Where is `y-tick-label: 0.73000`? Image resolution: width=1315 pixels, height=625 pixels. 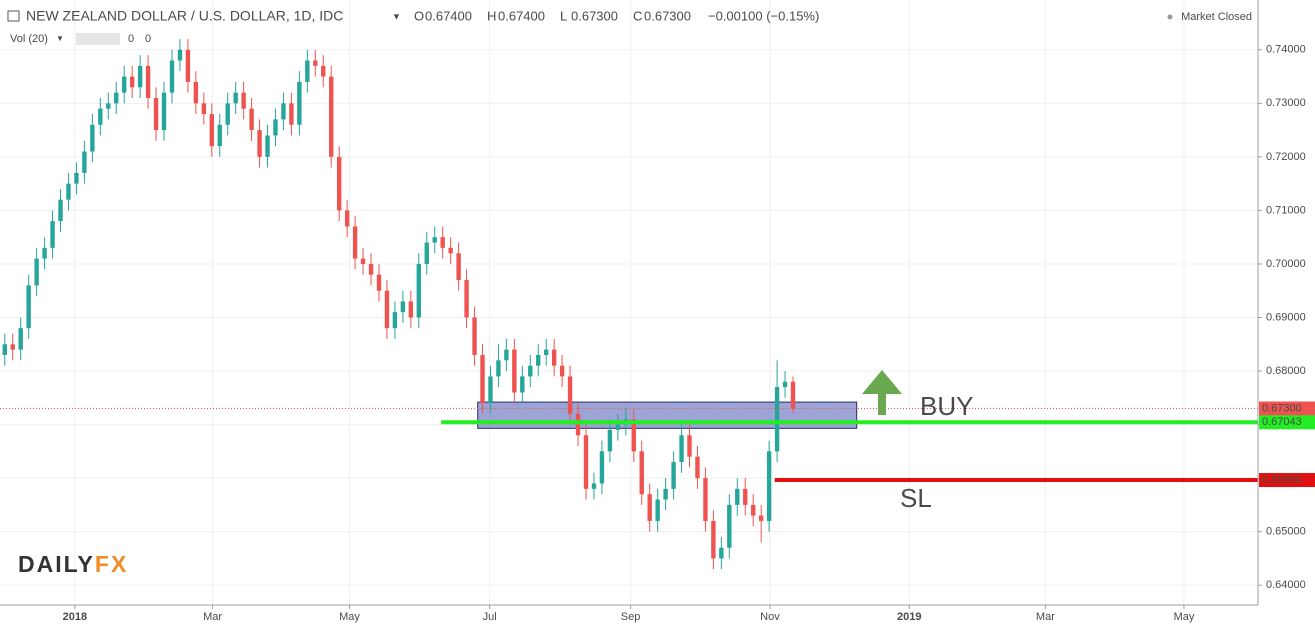 y-tick-label: 0.73000 is located at coordinates (1286, 103).